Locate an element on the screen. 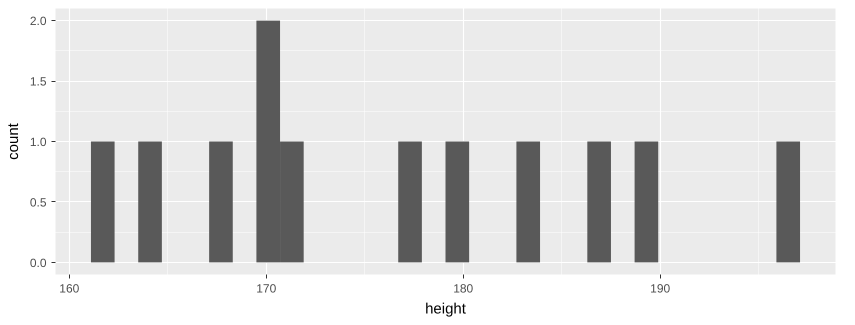 Image resolution: width=855 pixels, height=325 pixels. y-axis-title: count is located at coordinates (13, 141).